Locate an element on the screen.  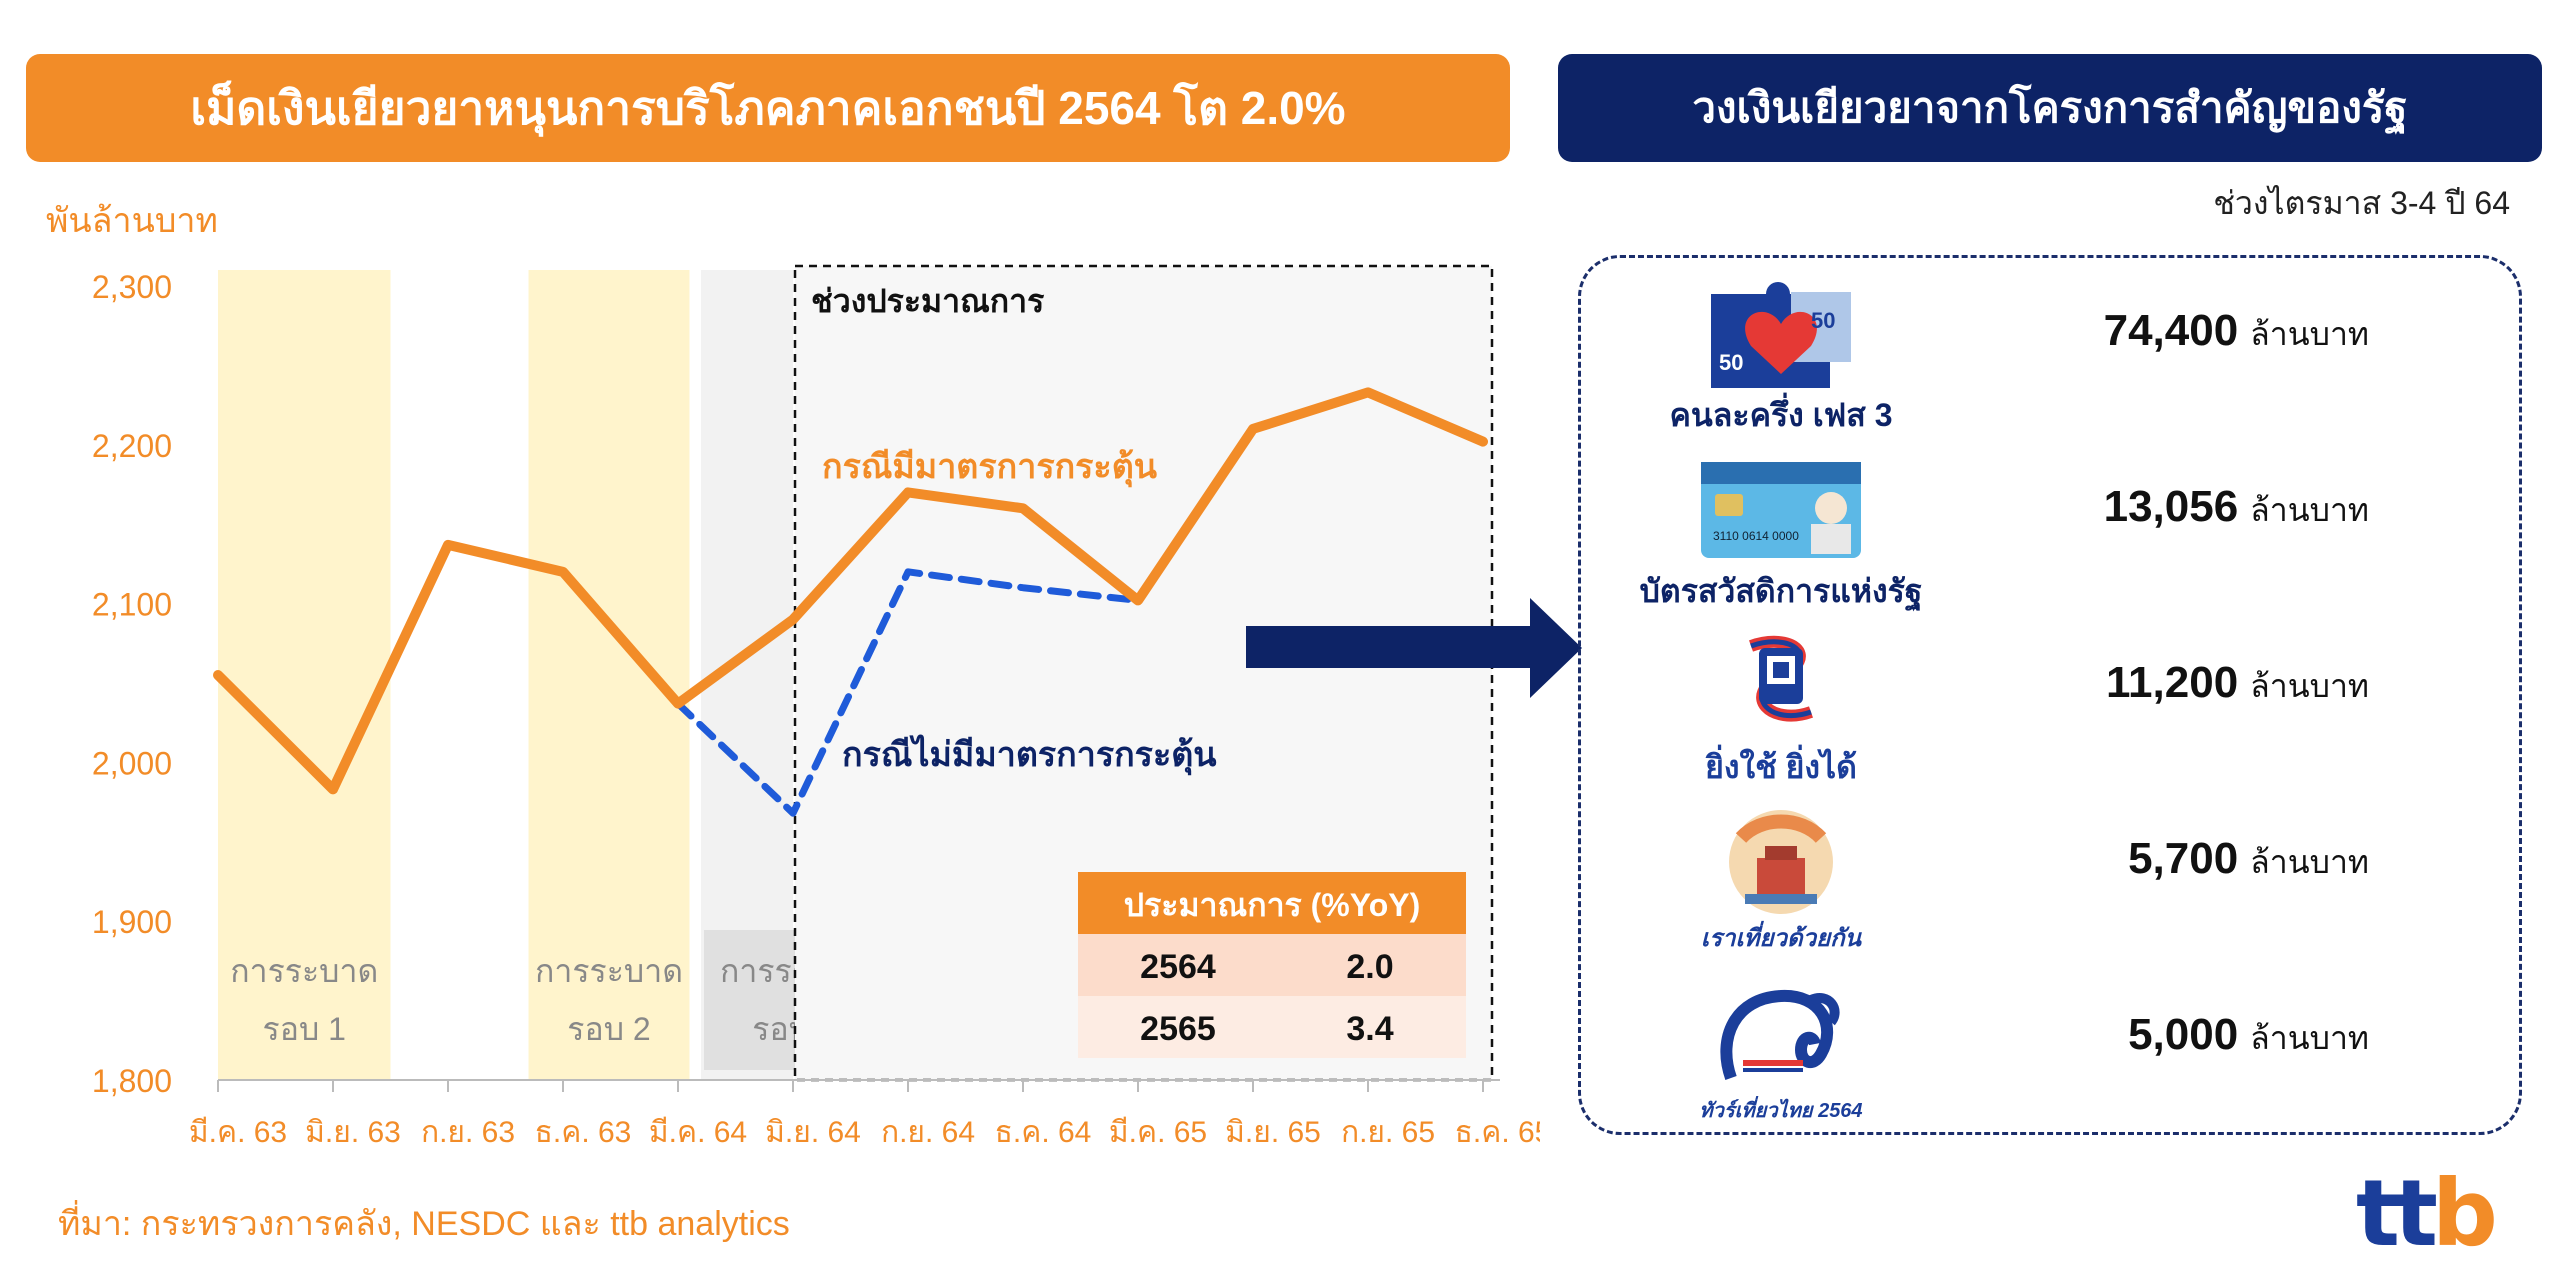
y-tick-label: 2,200 is located at coordinates (132, 446).